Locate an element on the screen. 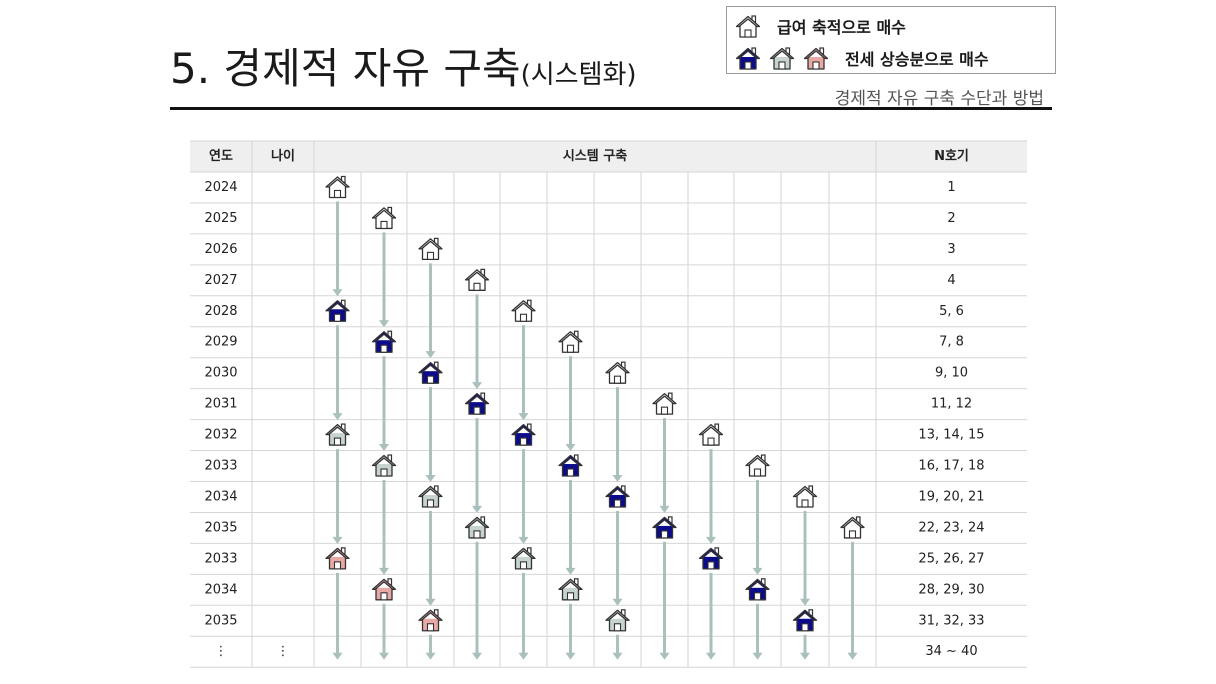 The height and width of the screenshot is (684, 1216). cell-year: 2025 is located at coordinates (220, 218).